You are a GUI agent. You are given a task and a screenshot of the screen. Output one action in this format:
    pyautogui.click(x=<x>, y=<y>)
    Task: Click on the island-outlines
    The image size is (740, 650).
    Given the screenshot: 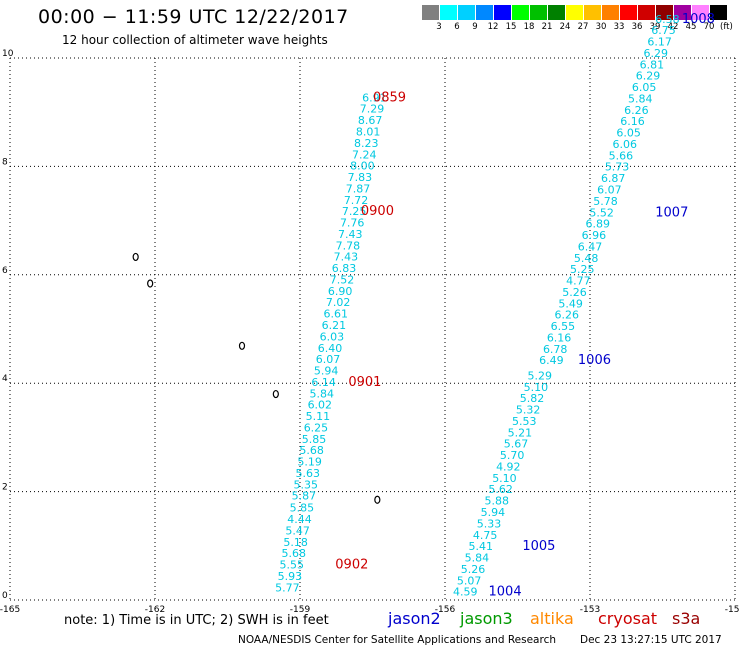 What is the action you would take?
    pyautogui.click(x=256, y=378)
    